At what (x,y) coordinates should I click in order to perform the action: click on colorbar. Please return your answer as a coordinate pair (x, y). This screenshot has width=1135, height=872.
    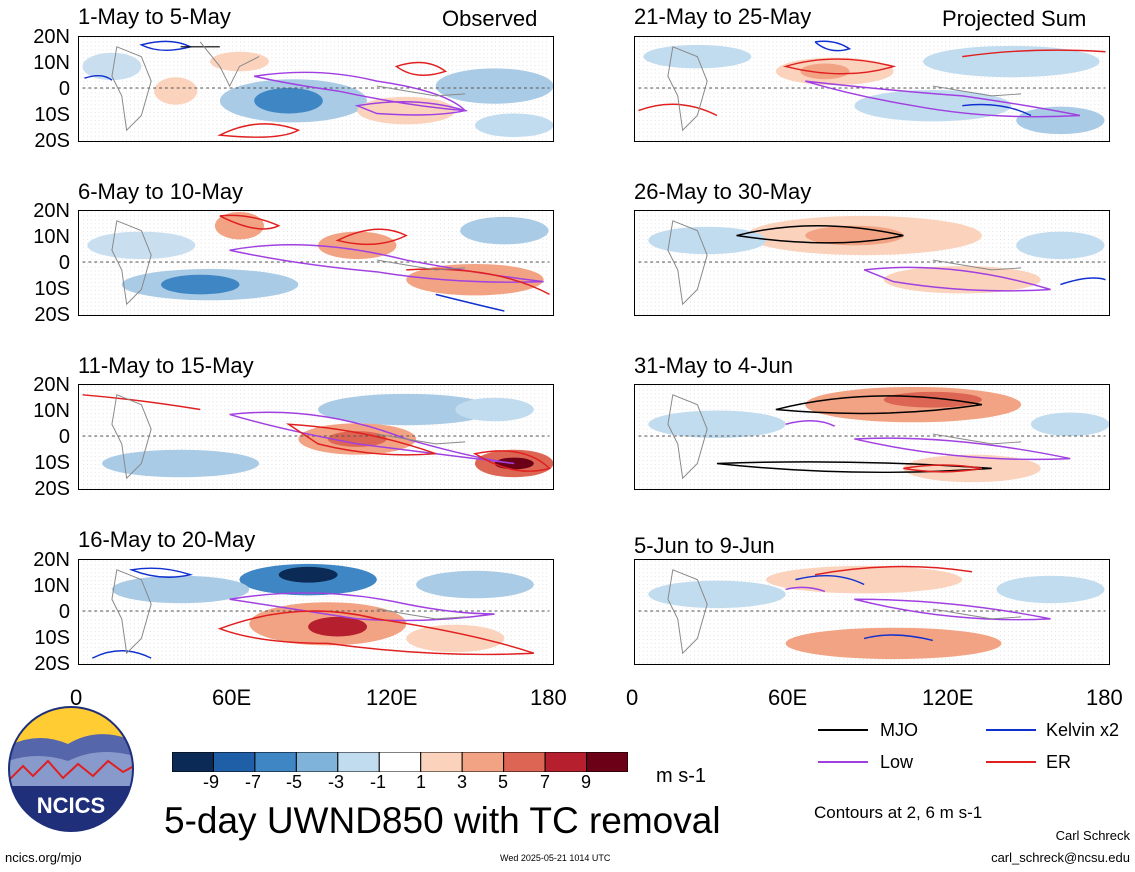
    Looking at the image, I should click on (400, 762).